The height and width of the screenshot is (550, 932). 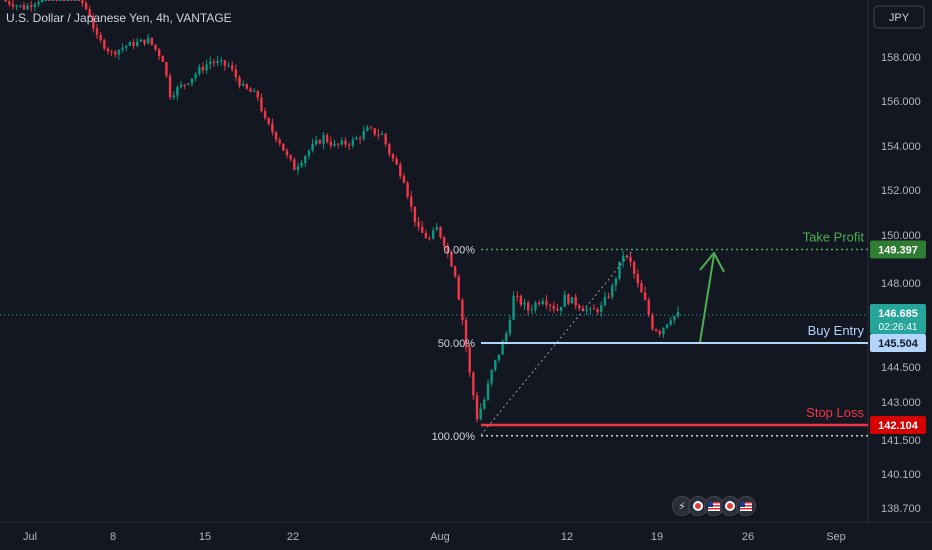 I want to click on last-price-badge: 146.685, so click(x=898, y=314).